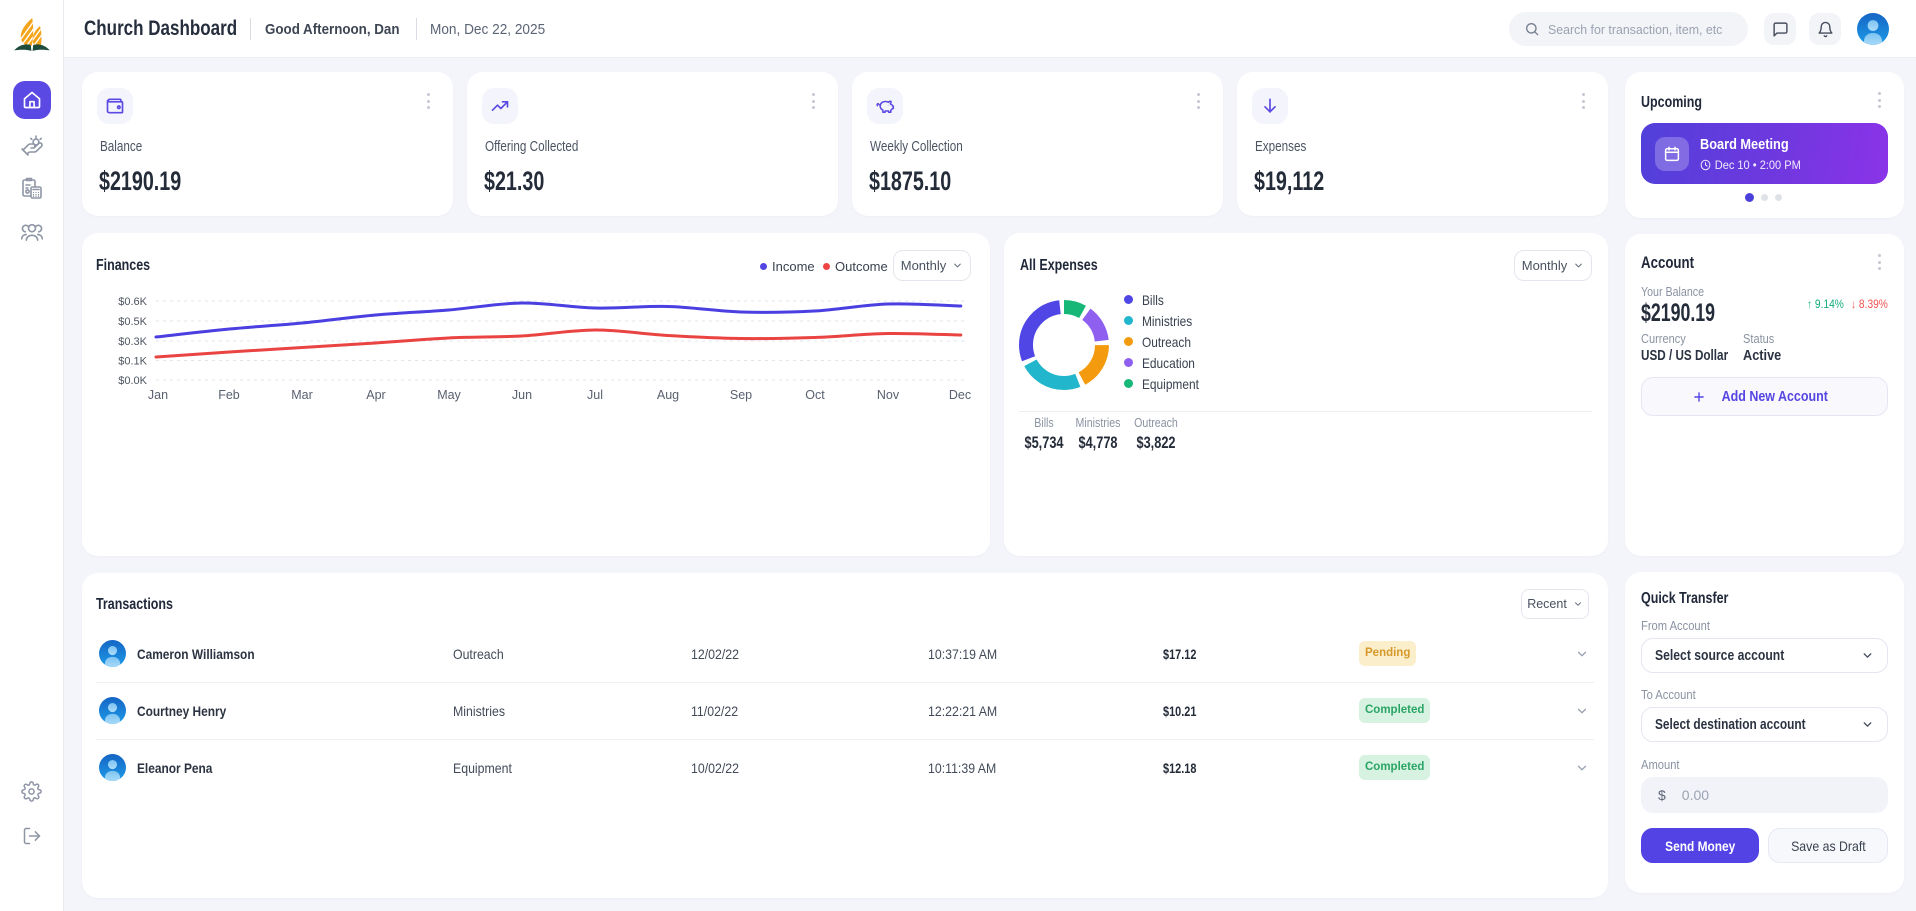  I want to click on svg-text: $0.6K, so click(132, 302).